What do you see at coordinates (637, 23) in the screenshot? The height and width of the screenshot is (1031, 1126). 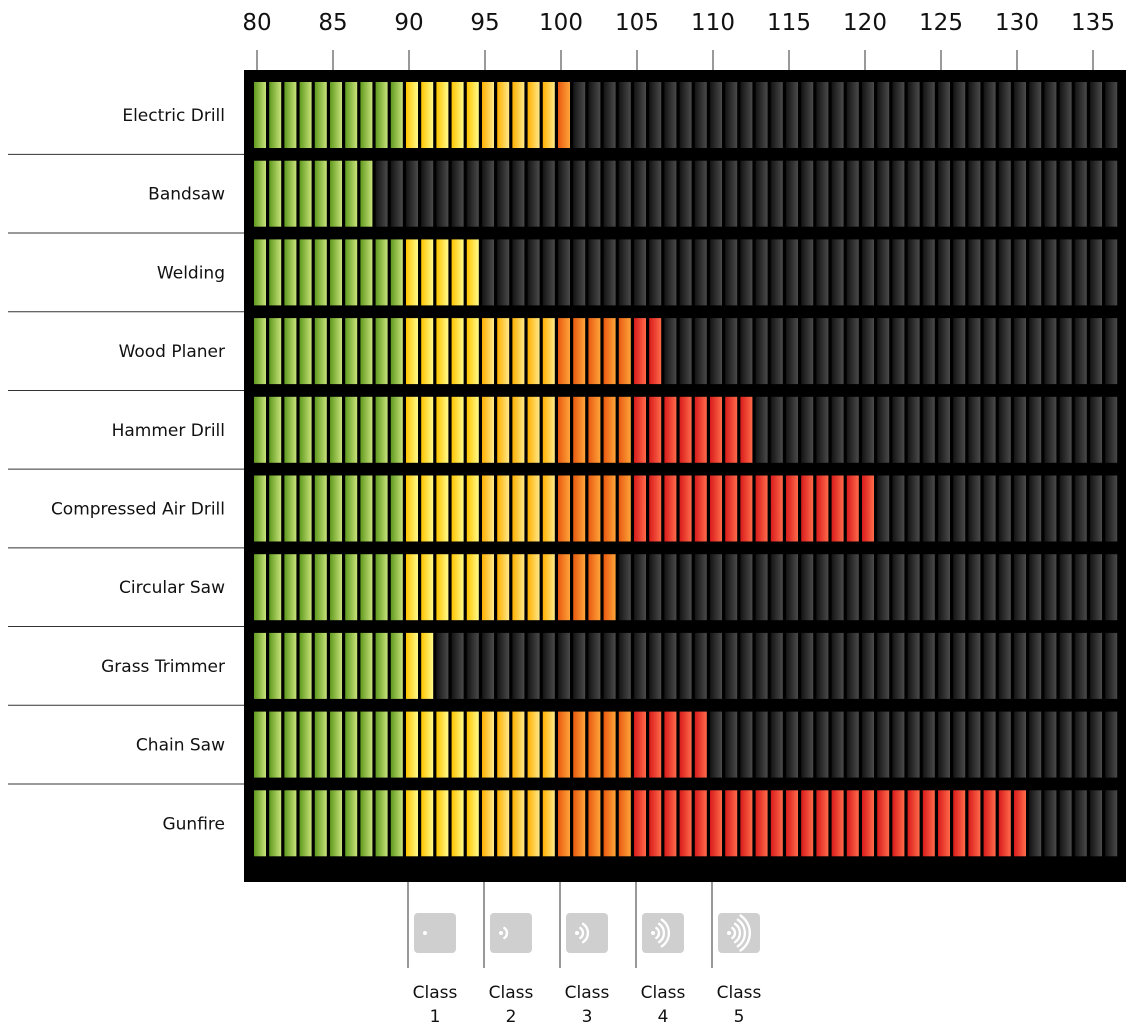 I see `x-tick-label: 105` at bounding box center [637, 23].